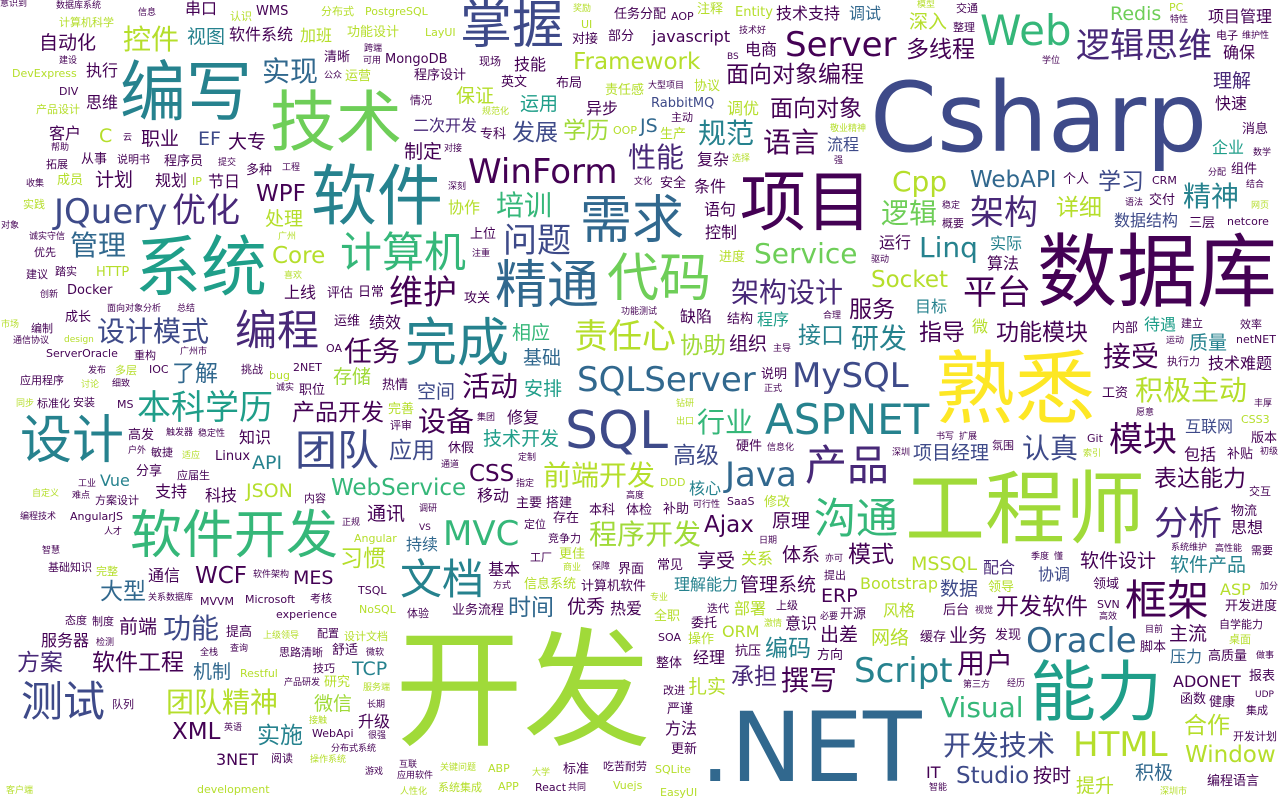  Describe the element at coordinates (791, 142) in the screenshot. I see `cloud-word: 语言` at that location.